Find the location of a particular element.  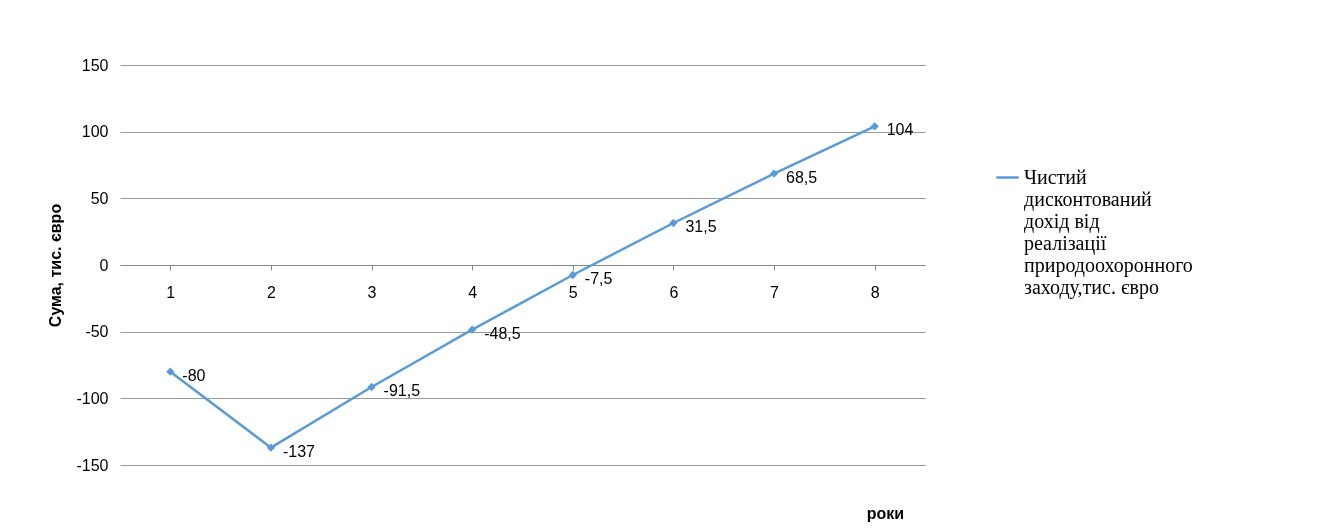

x-tick-label: 2 is located at coordinates (271, 292).